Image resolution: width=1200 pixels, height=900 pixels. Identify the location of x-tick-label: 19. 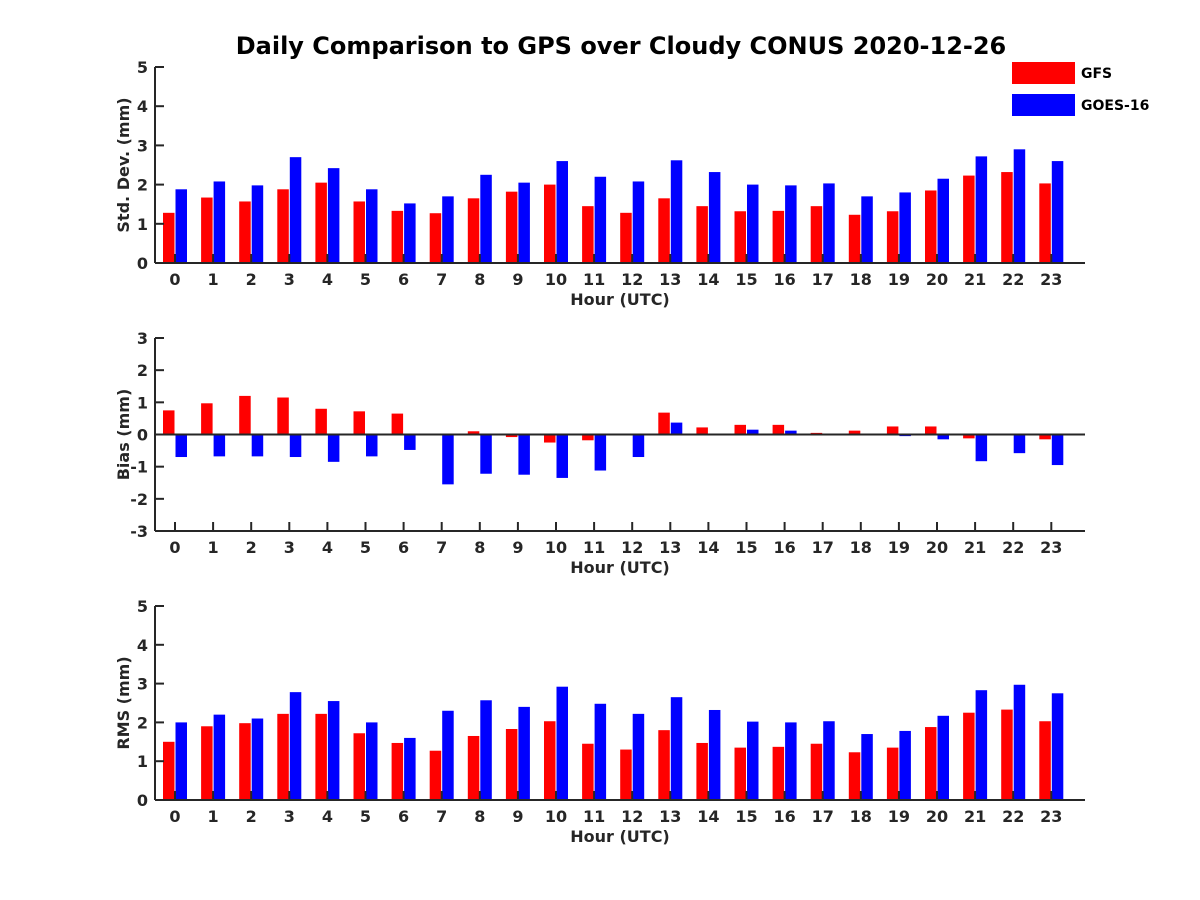
(899, 547).